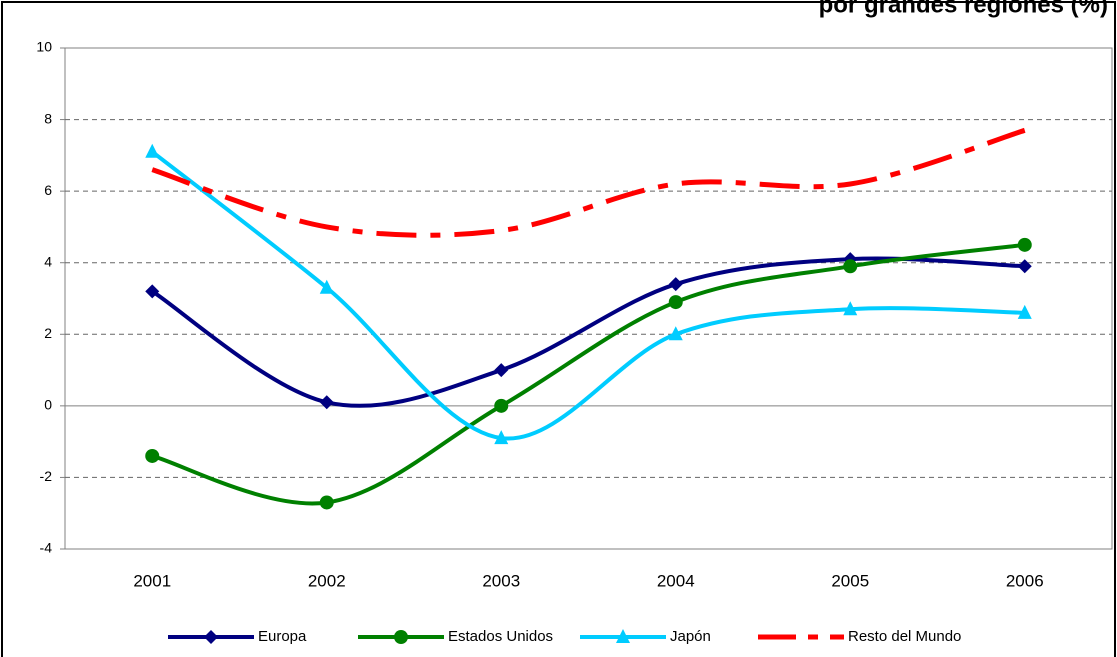  I want to click on x-tick-label: 2002, so click(327, 580).